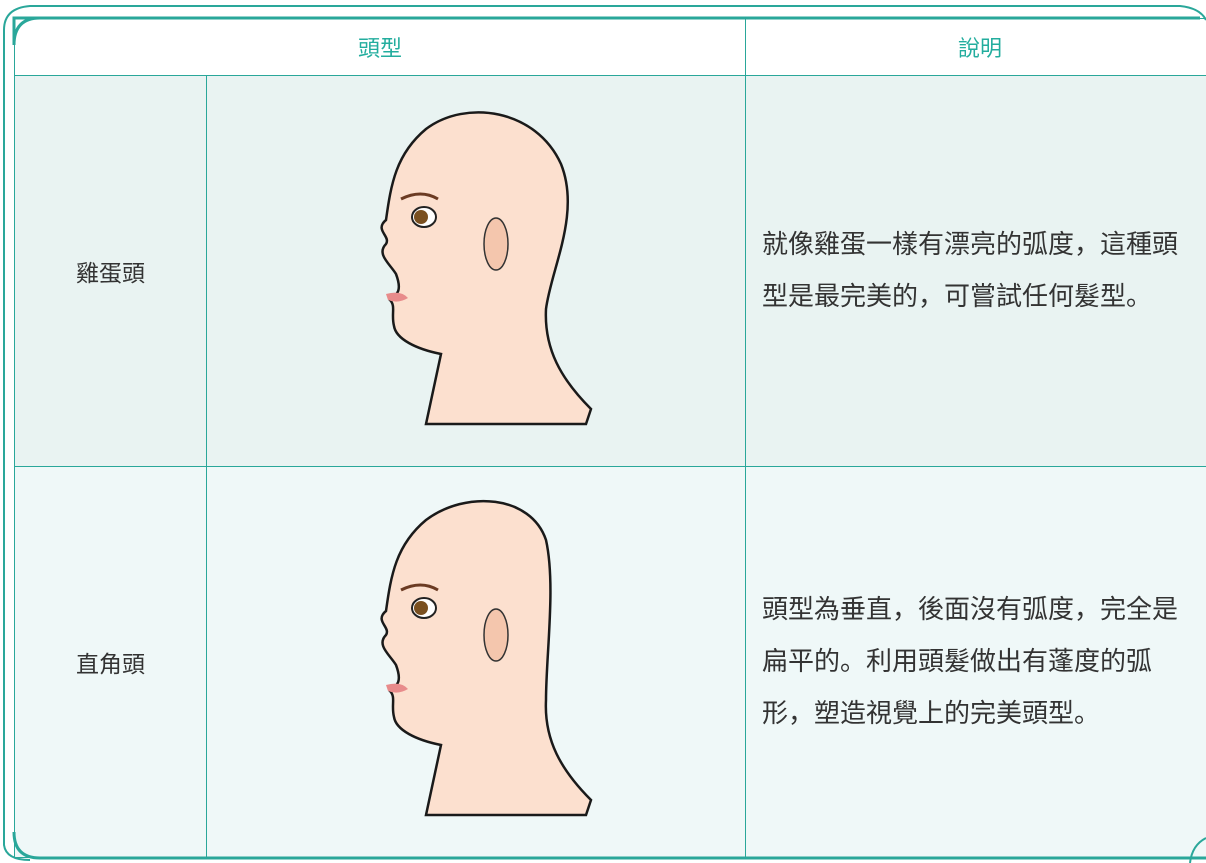 The height and width of the screenshot is (863, 1206). I want to click on egg-head-illustration, so click(486, 268).